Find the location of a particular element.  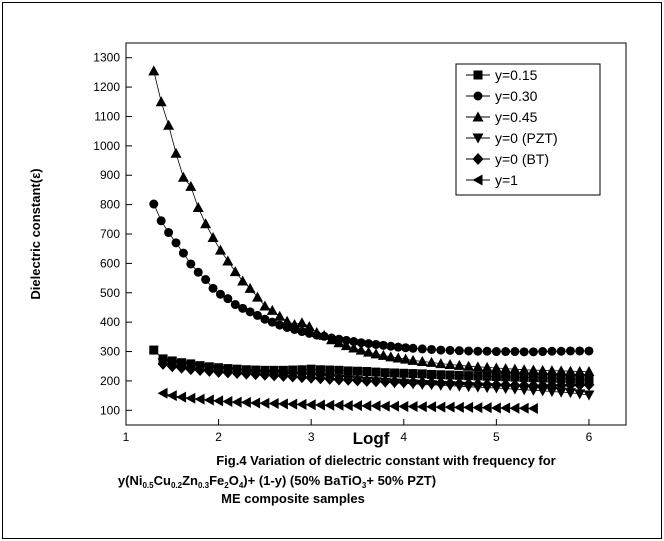

series-diamond is located at coordinates (376, 374).